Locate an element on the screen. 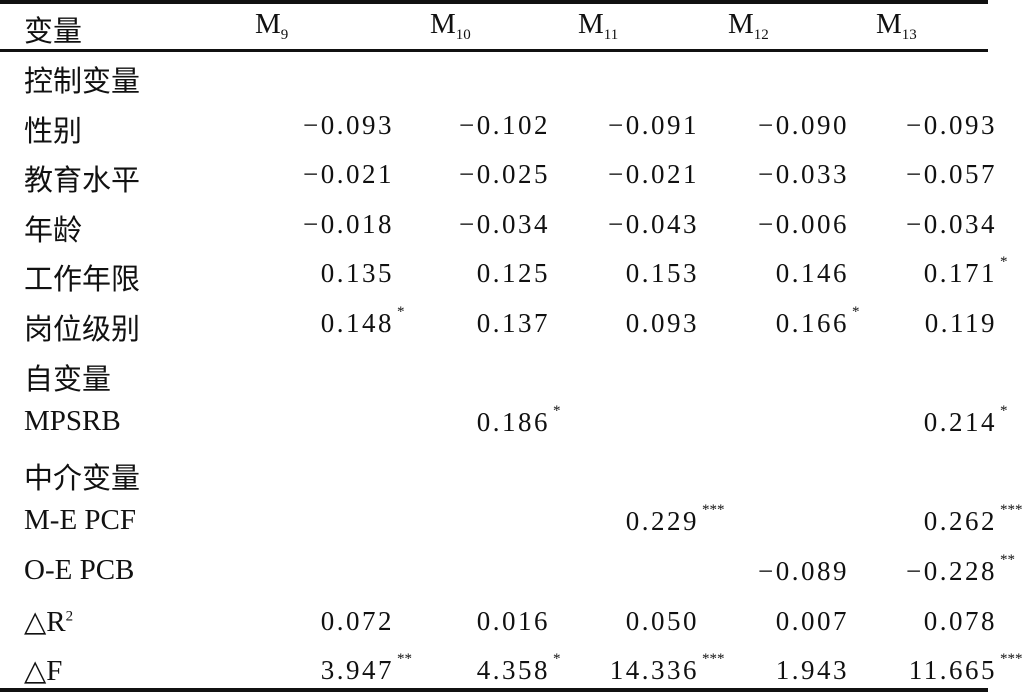 The image size is (1034, 700). bottom-rule is located at coordinates (494, 690).